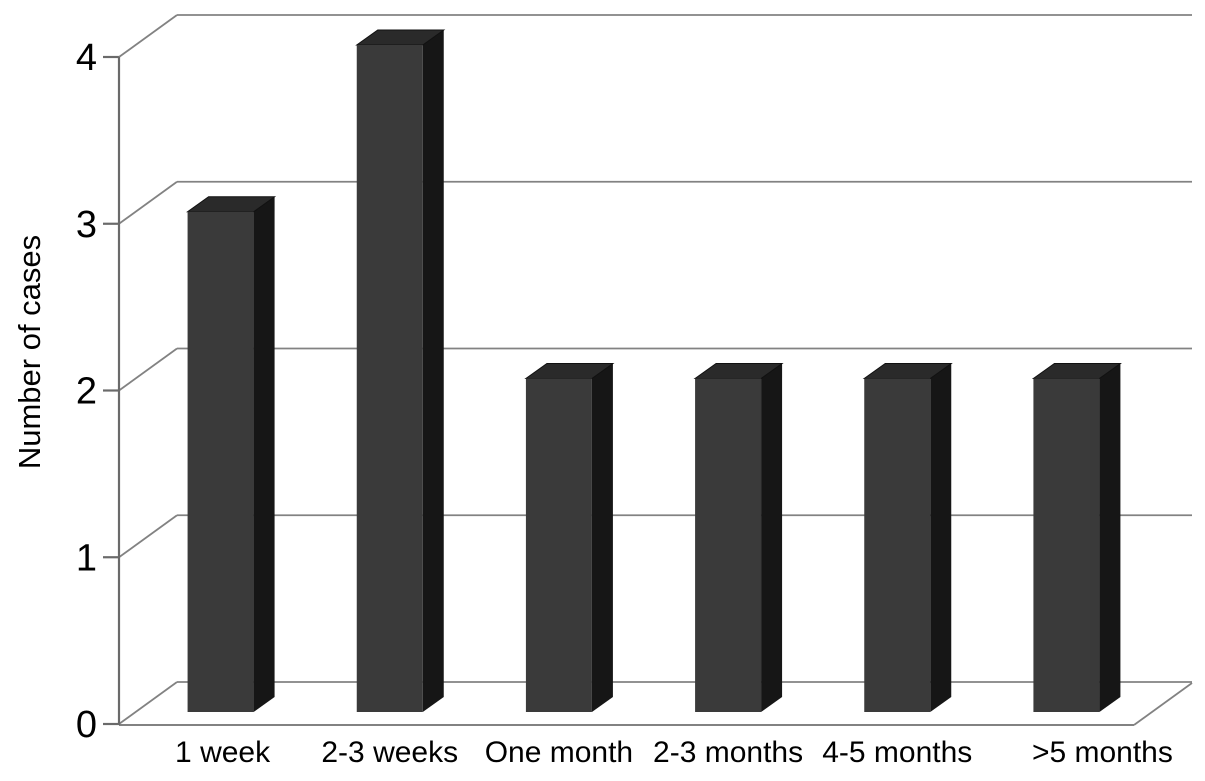 This screenshot has height=781, width=1205. I want to click on y-tick-label: 4, so click(86, 58).